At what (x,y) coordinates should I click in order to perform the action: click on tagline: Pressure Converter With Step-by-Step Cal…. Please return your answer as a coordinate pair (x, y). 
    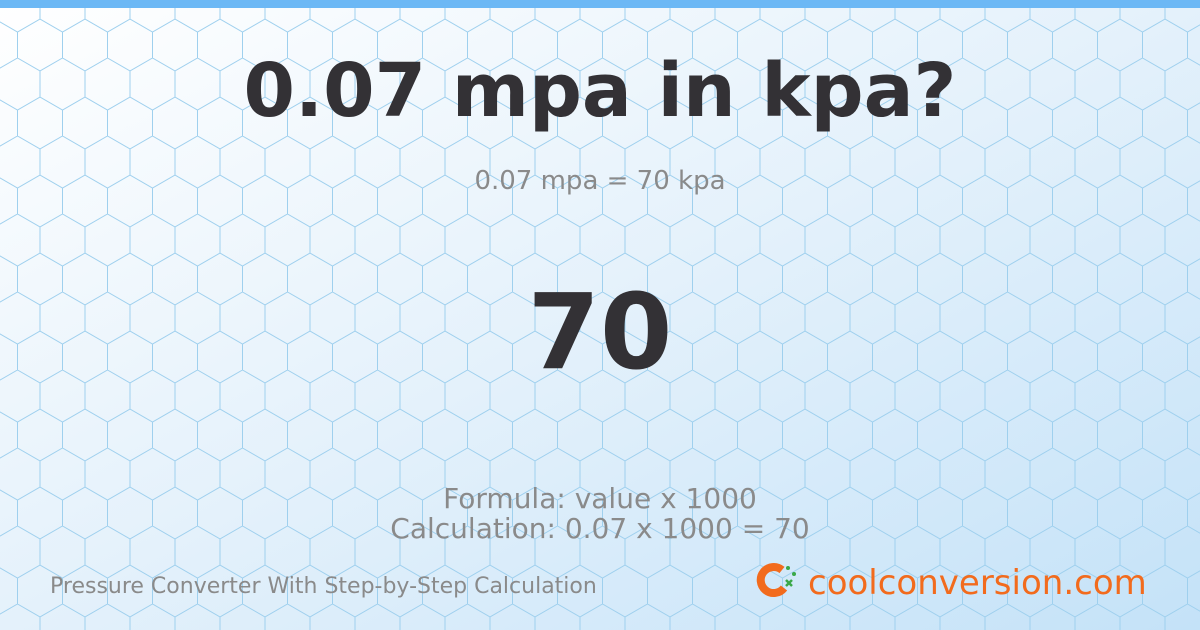
    Looking at the image, I should click on (323, 586).